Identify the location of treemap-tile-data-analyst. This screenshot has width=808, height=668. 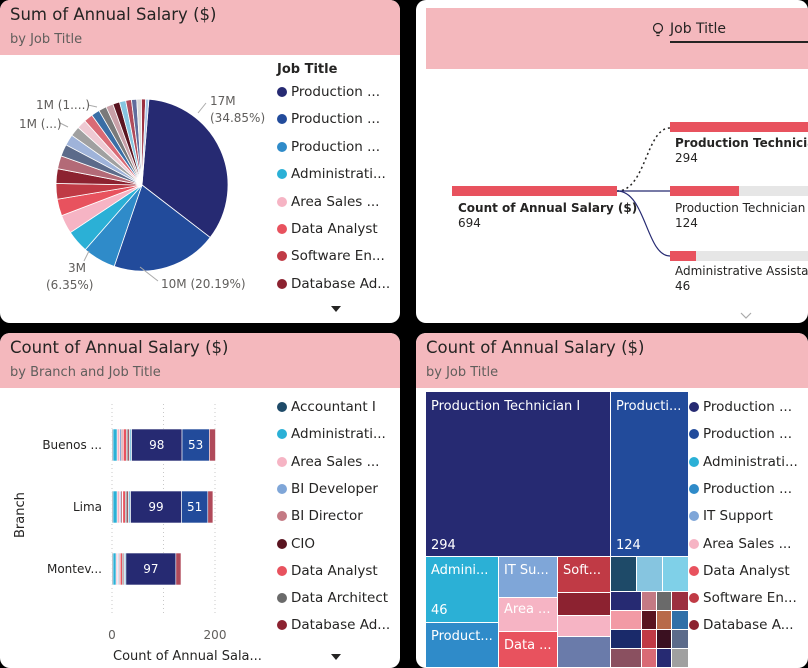
(528, 649).